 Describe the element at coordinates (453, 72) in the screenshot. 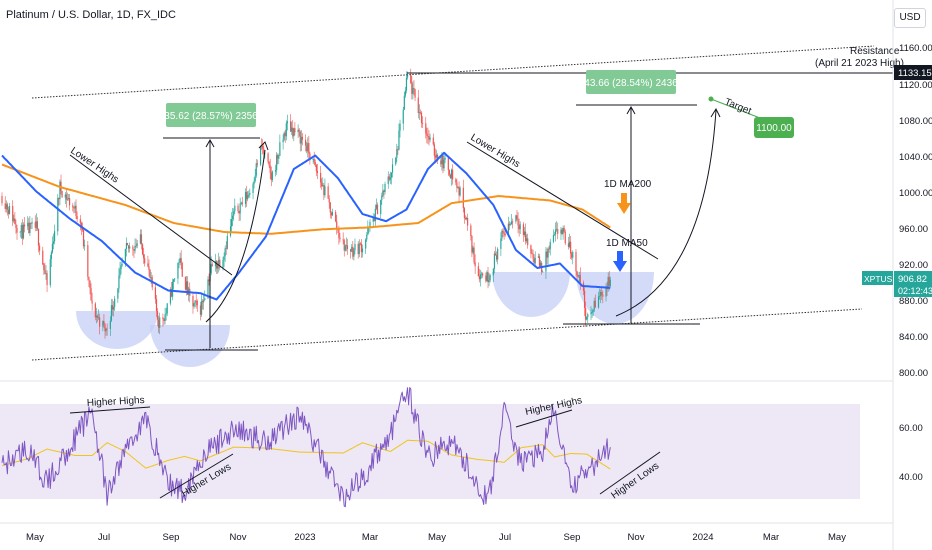

I see `channel-top-line` at that location.